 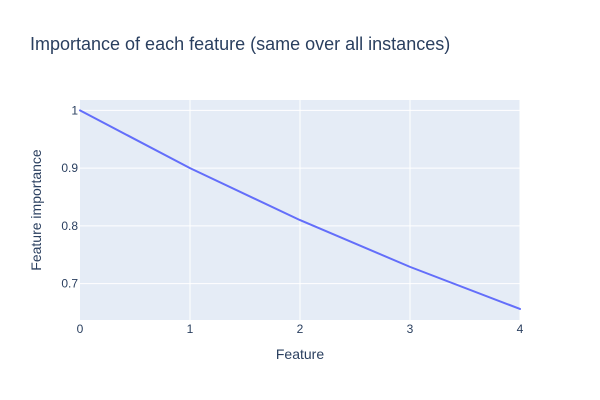 What do you see at coordinates (69, 284) in the screenshot?
I see `y-tick-label-0: 0.7` at bounding box center [69, 284].